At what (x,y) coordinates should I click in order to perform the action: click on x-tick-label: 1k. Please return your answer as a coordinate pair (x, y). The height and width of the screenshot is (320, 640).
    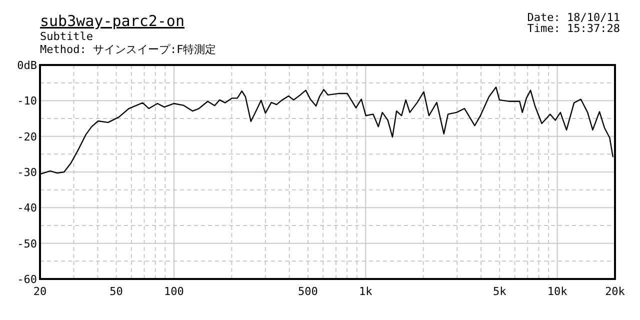
    Looking at the image, I should click on (366, 291).